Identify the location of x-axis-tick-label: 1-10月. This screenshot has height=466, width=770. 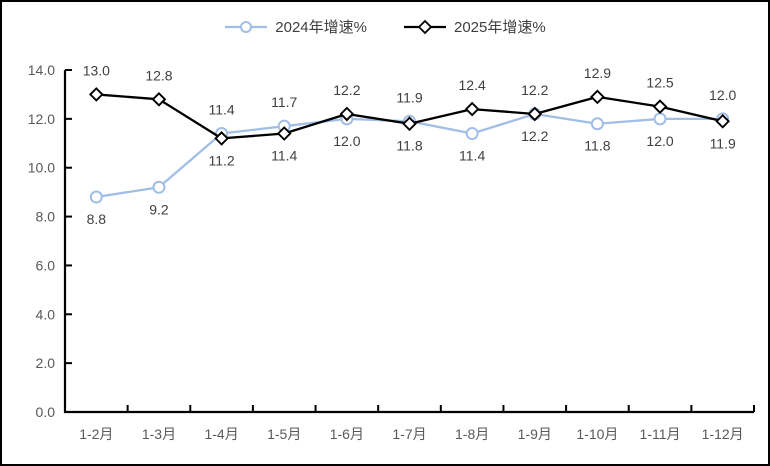
(597, 434).